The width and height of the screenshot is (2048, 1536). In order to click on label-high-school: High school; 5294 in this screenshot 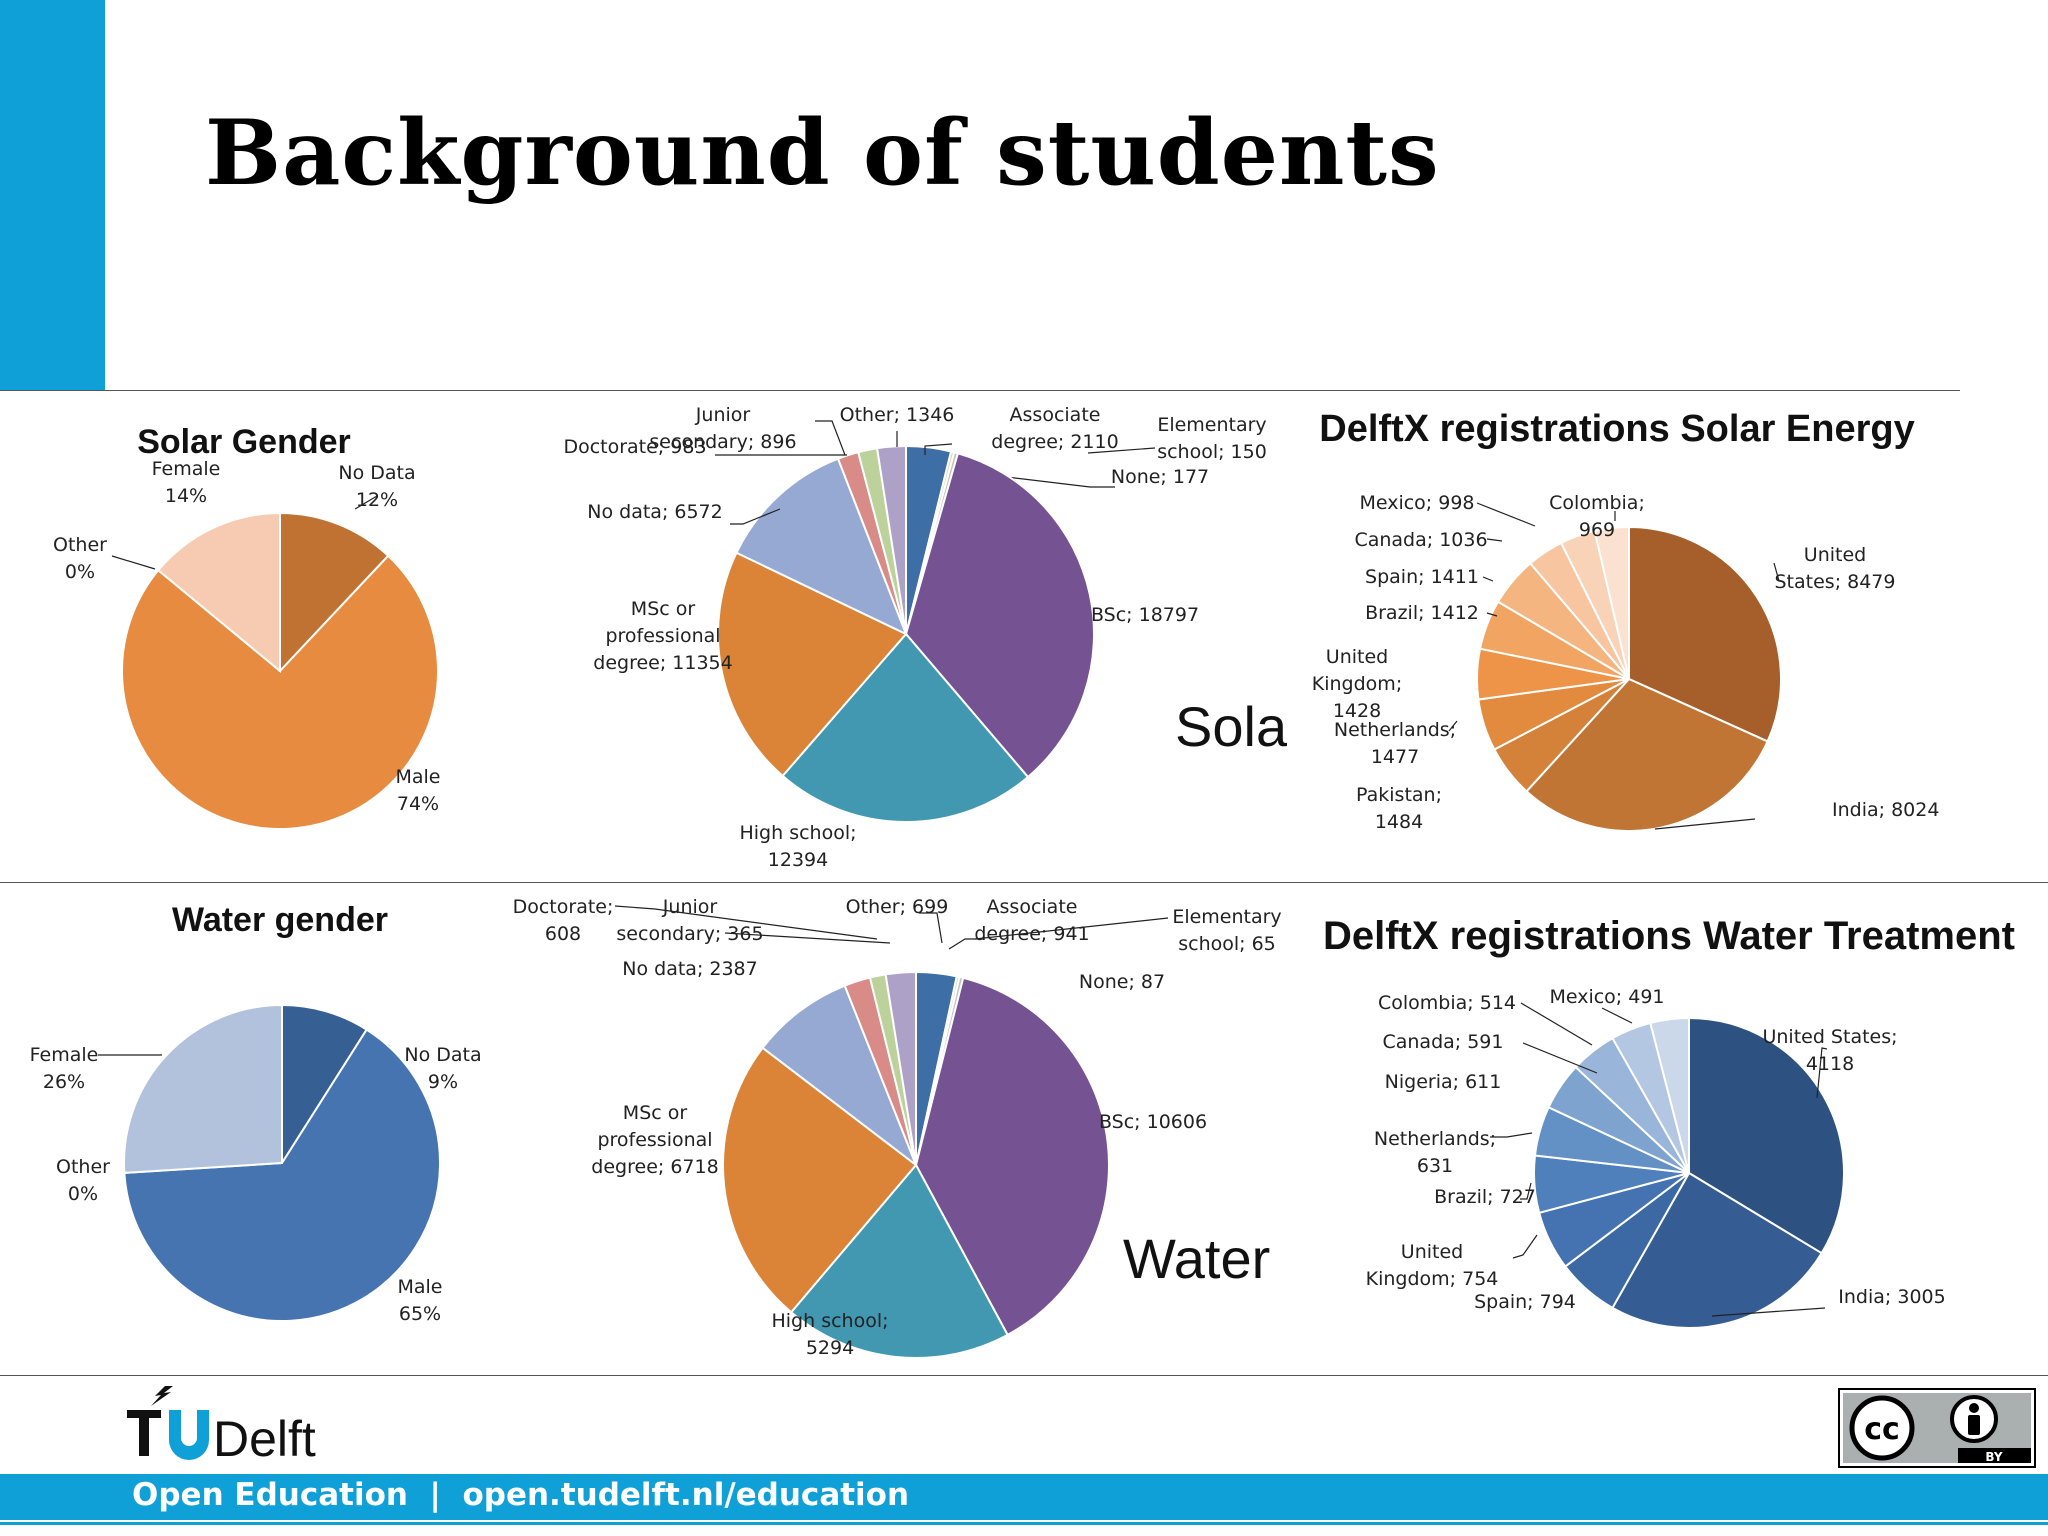, I will do `click(829, 1334)`.